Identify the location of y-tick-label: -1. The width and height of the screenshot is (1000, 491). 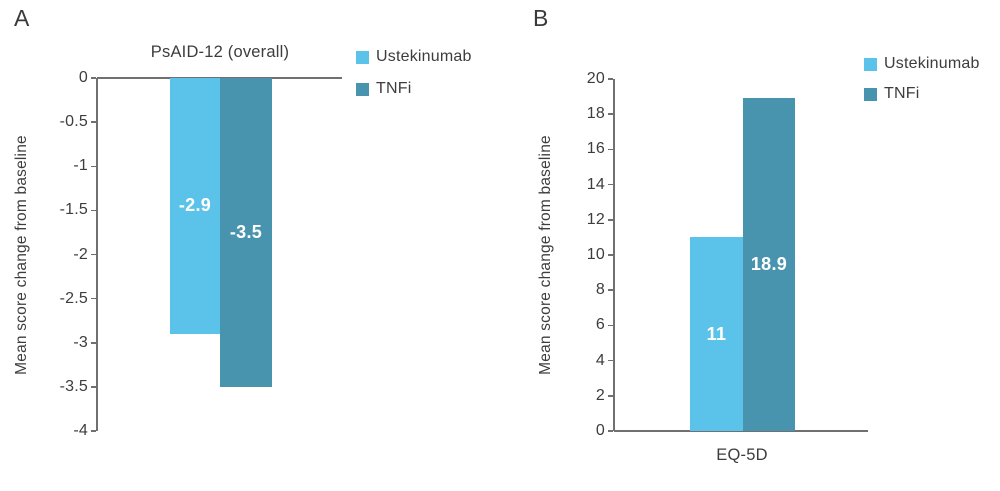
(80, 166).